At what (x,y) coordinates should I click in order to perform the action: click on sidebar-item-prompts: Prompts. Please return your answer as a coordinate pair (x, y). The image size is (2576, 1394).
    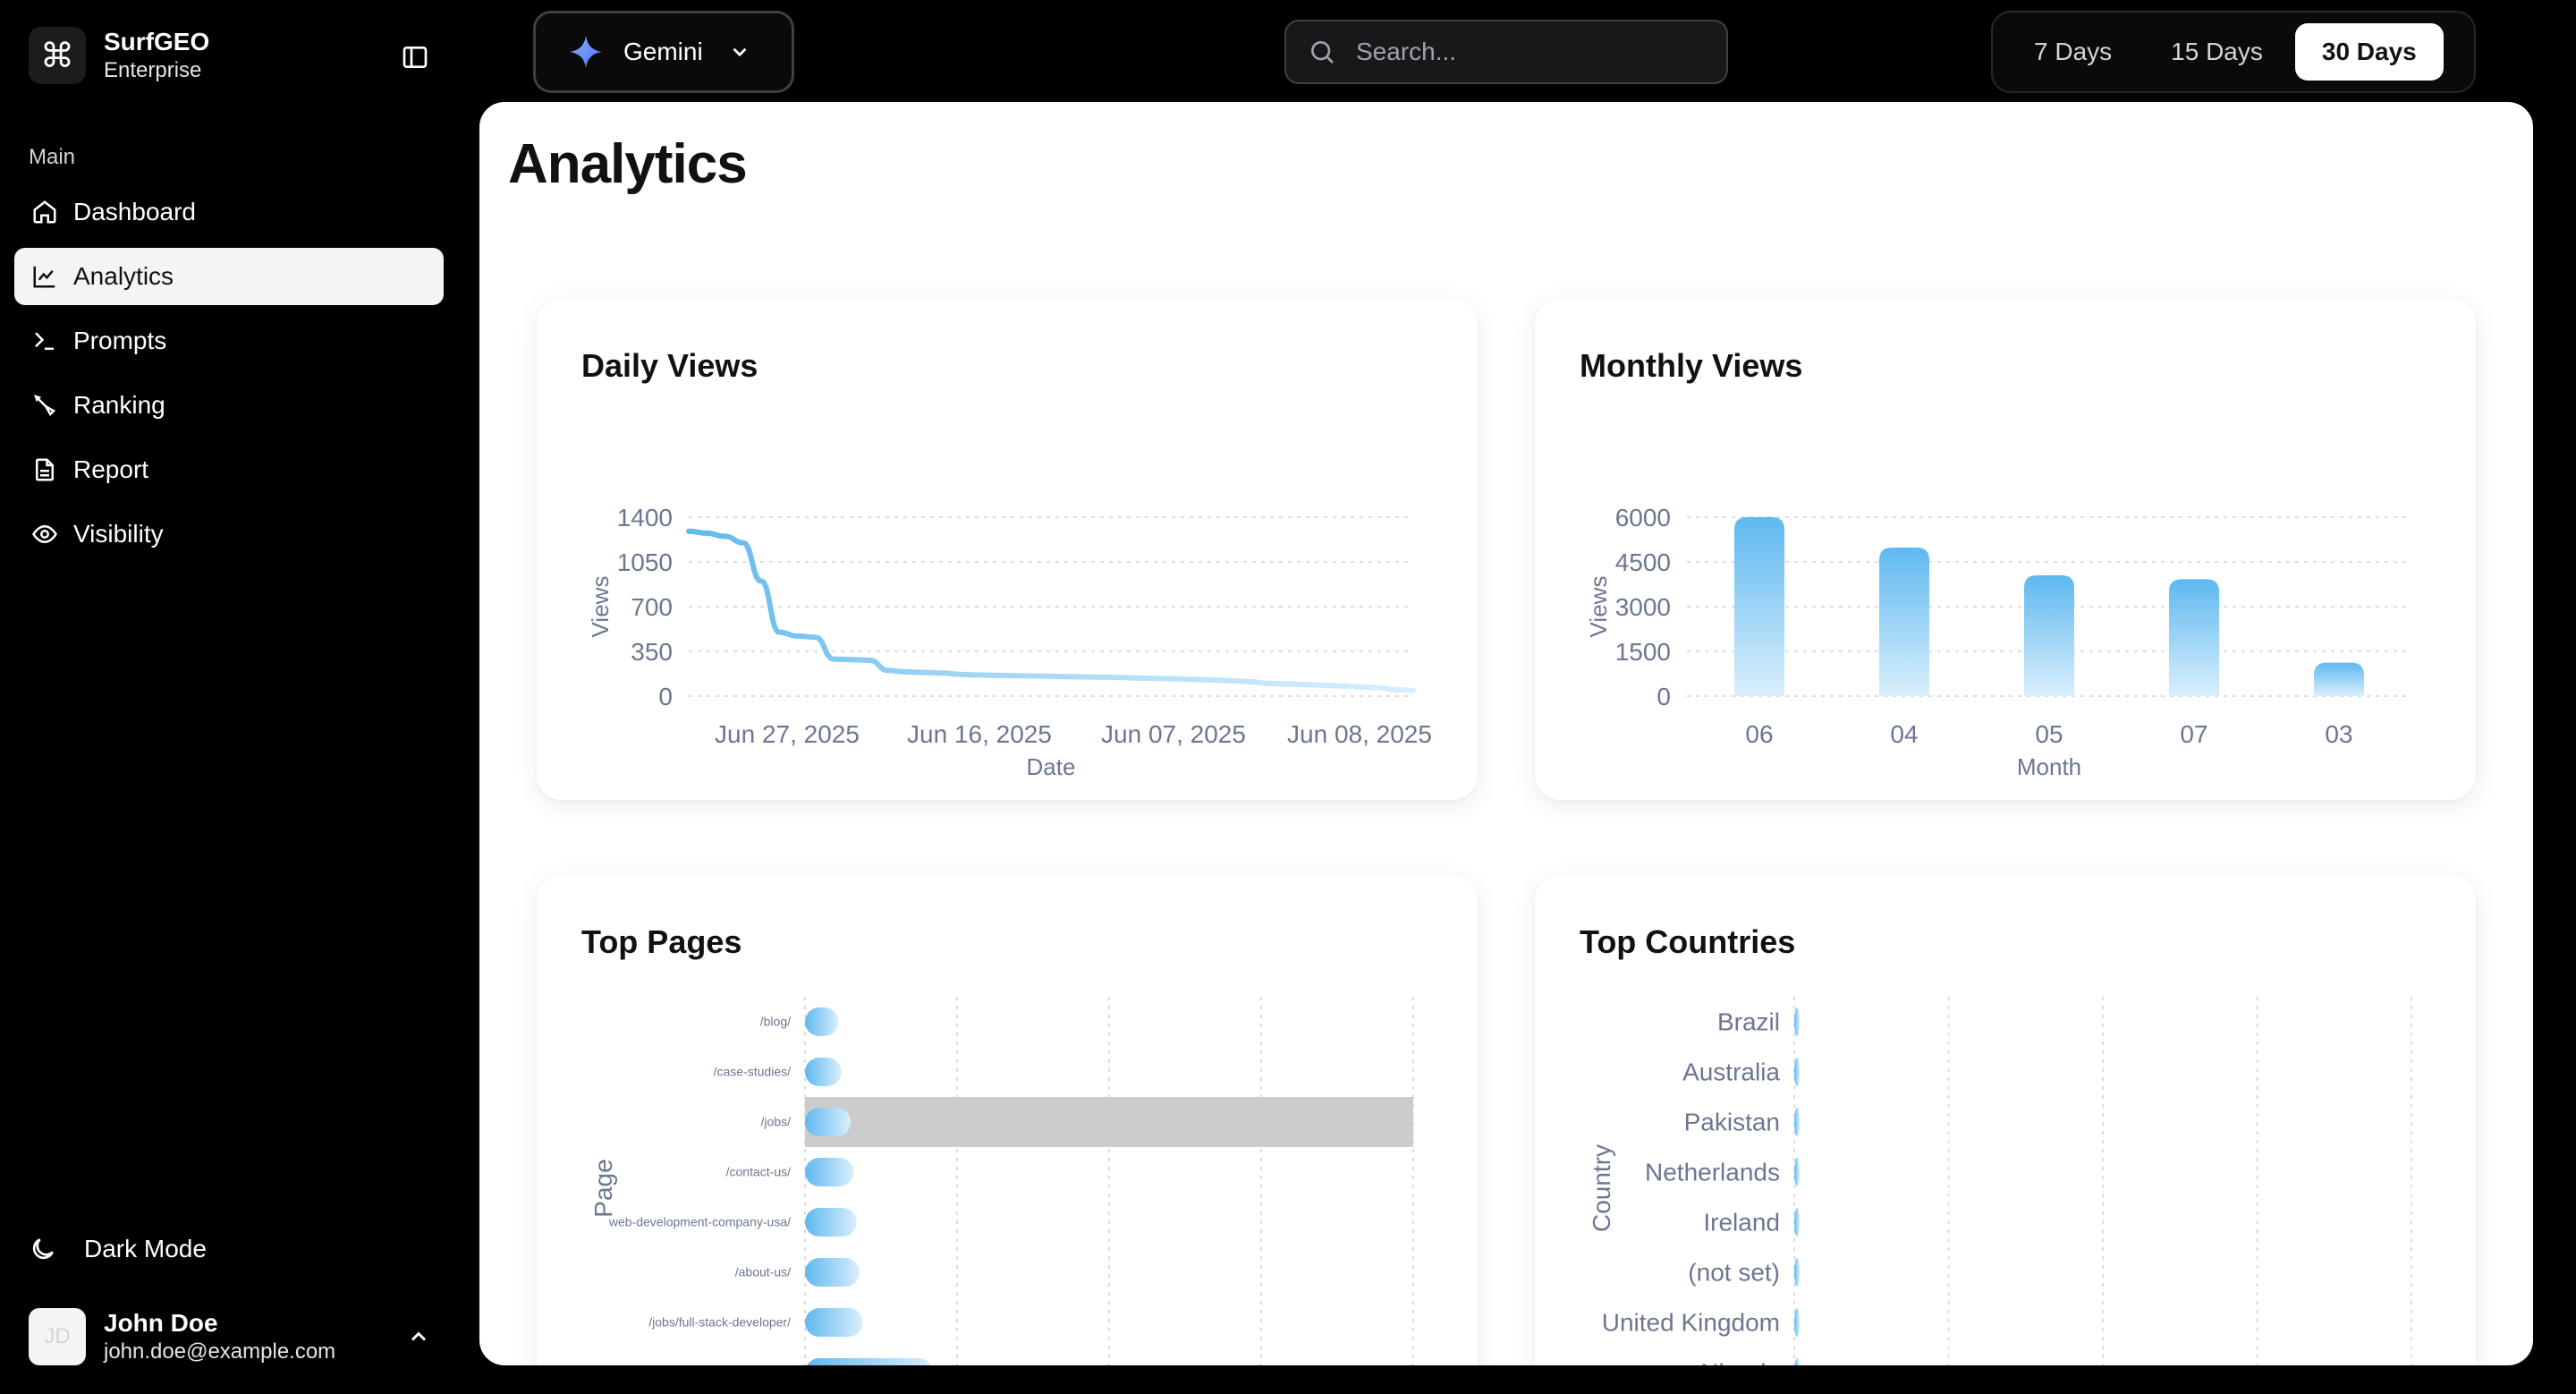
    Looking at the image, I should click on (229, 341).